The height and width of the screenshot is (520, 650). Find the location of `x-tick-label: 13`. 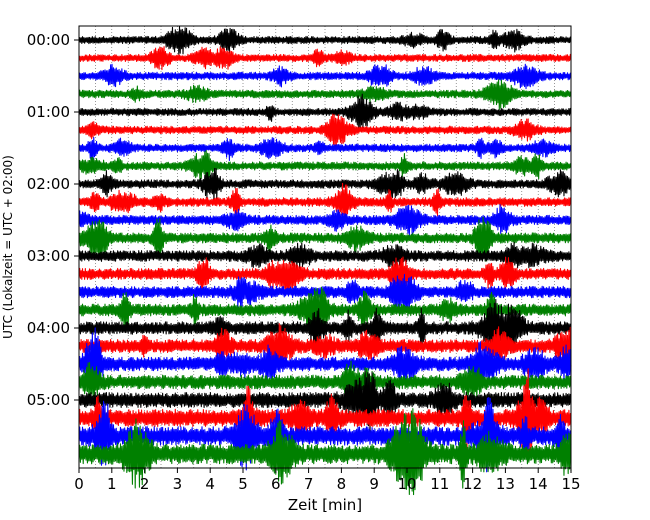

x-tick-label: 13 is located at coordinates (505, 484).